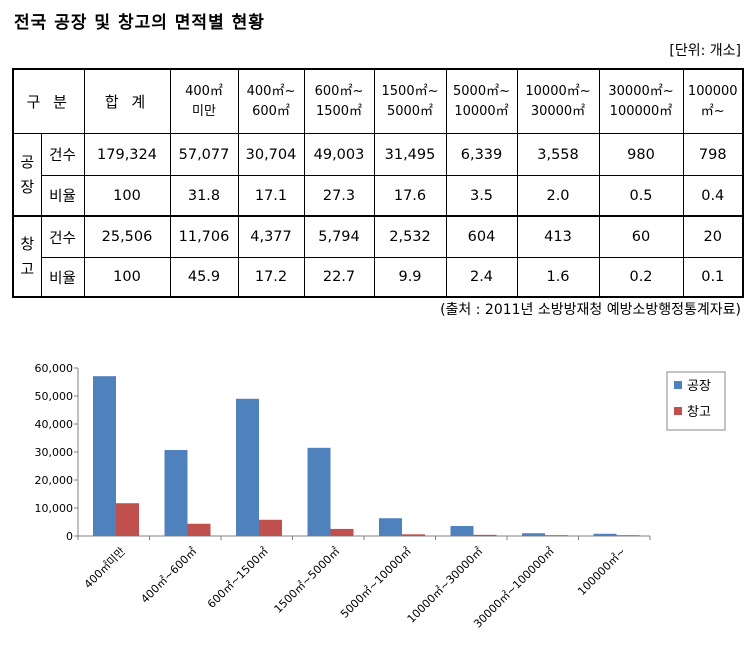 This screenshot has width=753, height=663. I want to click on table-cell: 980, so click(641, 154).